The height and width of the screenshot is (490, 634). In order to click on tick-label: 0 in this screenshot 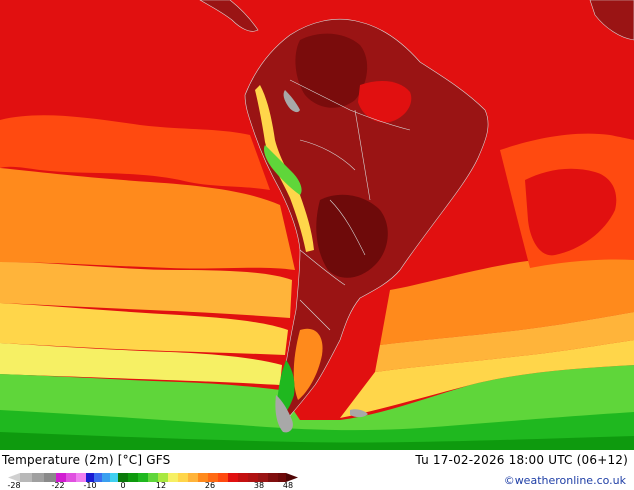, I will do `click(123, 485)`.